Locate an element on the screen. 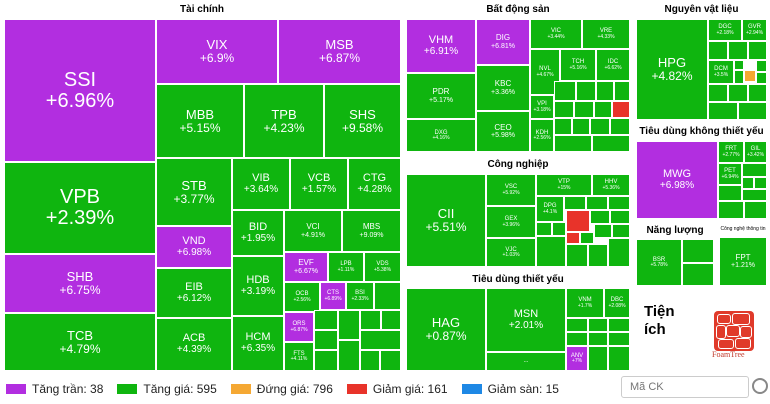 This screenshot has width=770, height=404. tile-misc-td-f is located at coordinates (598, 358).